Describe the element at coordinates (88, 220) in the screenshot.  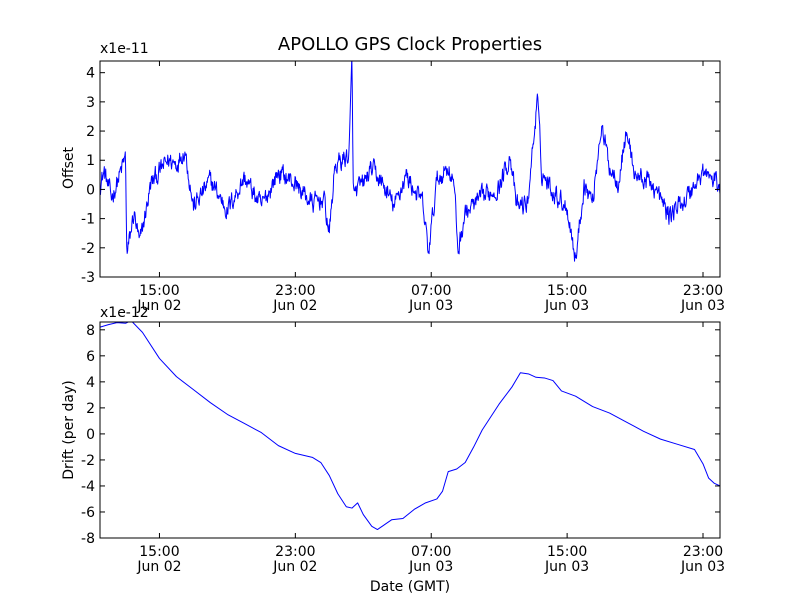
I see `offset-y-tick-label: -1` at that location.